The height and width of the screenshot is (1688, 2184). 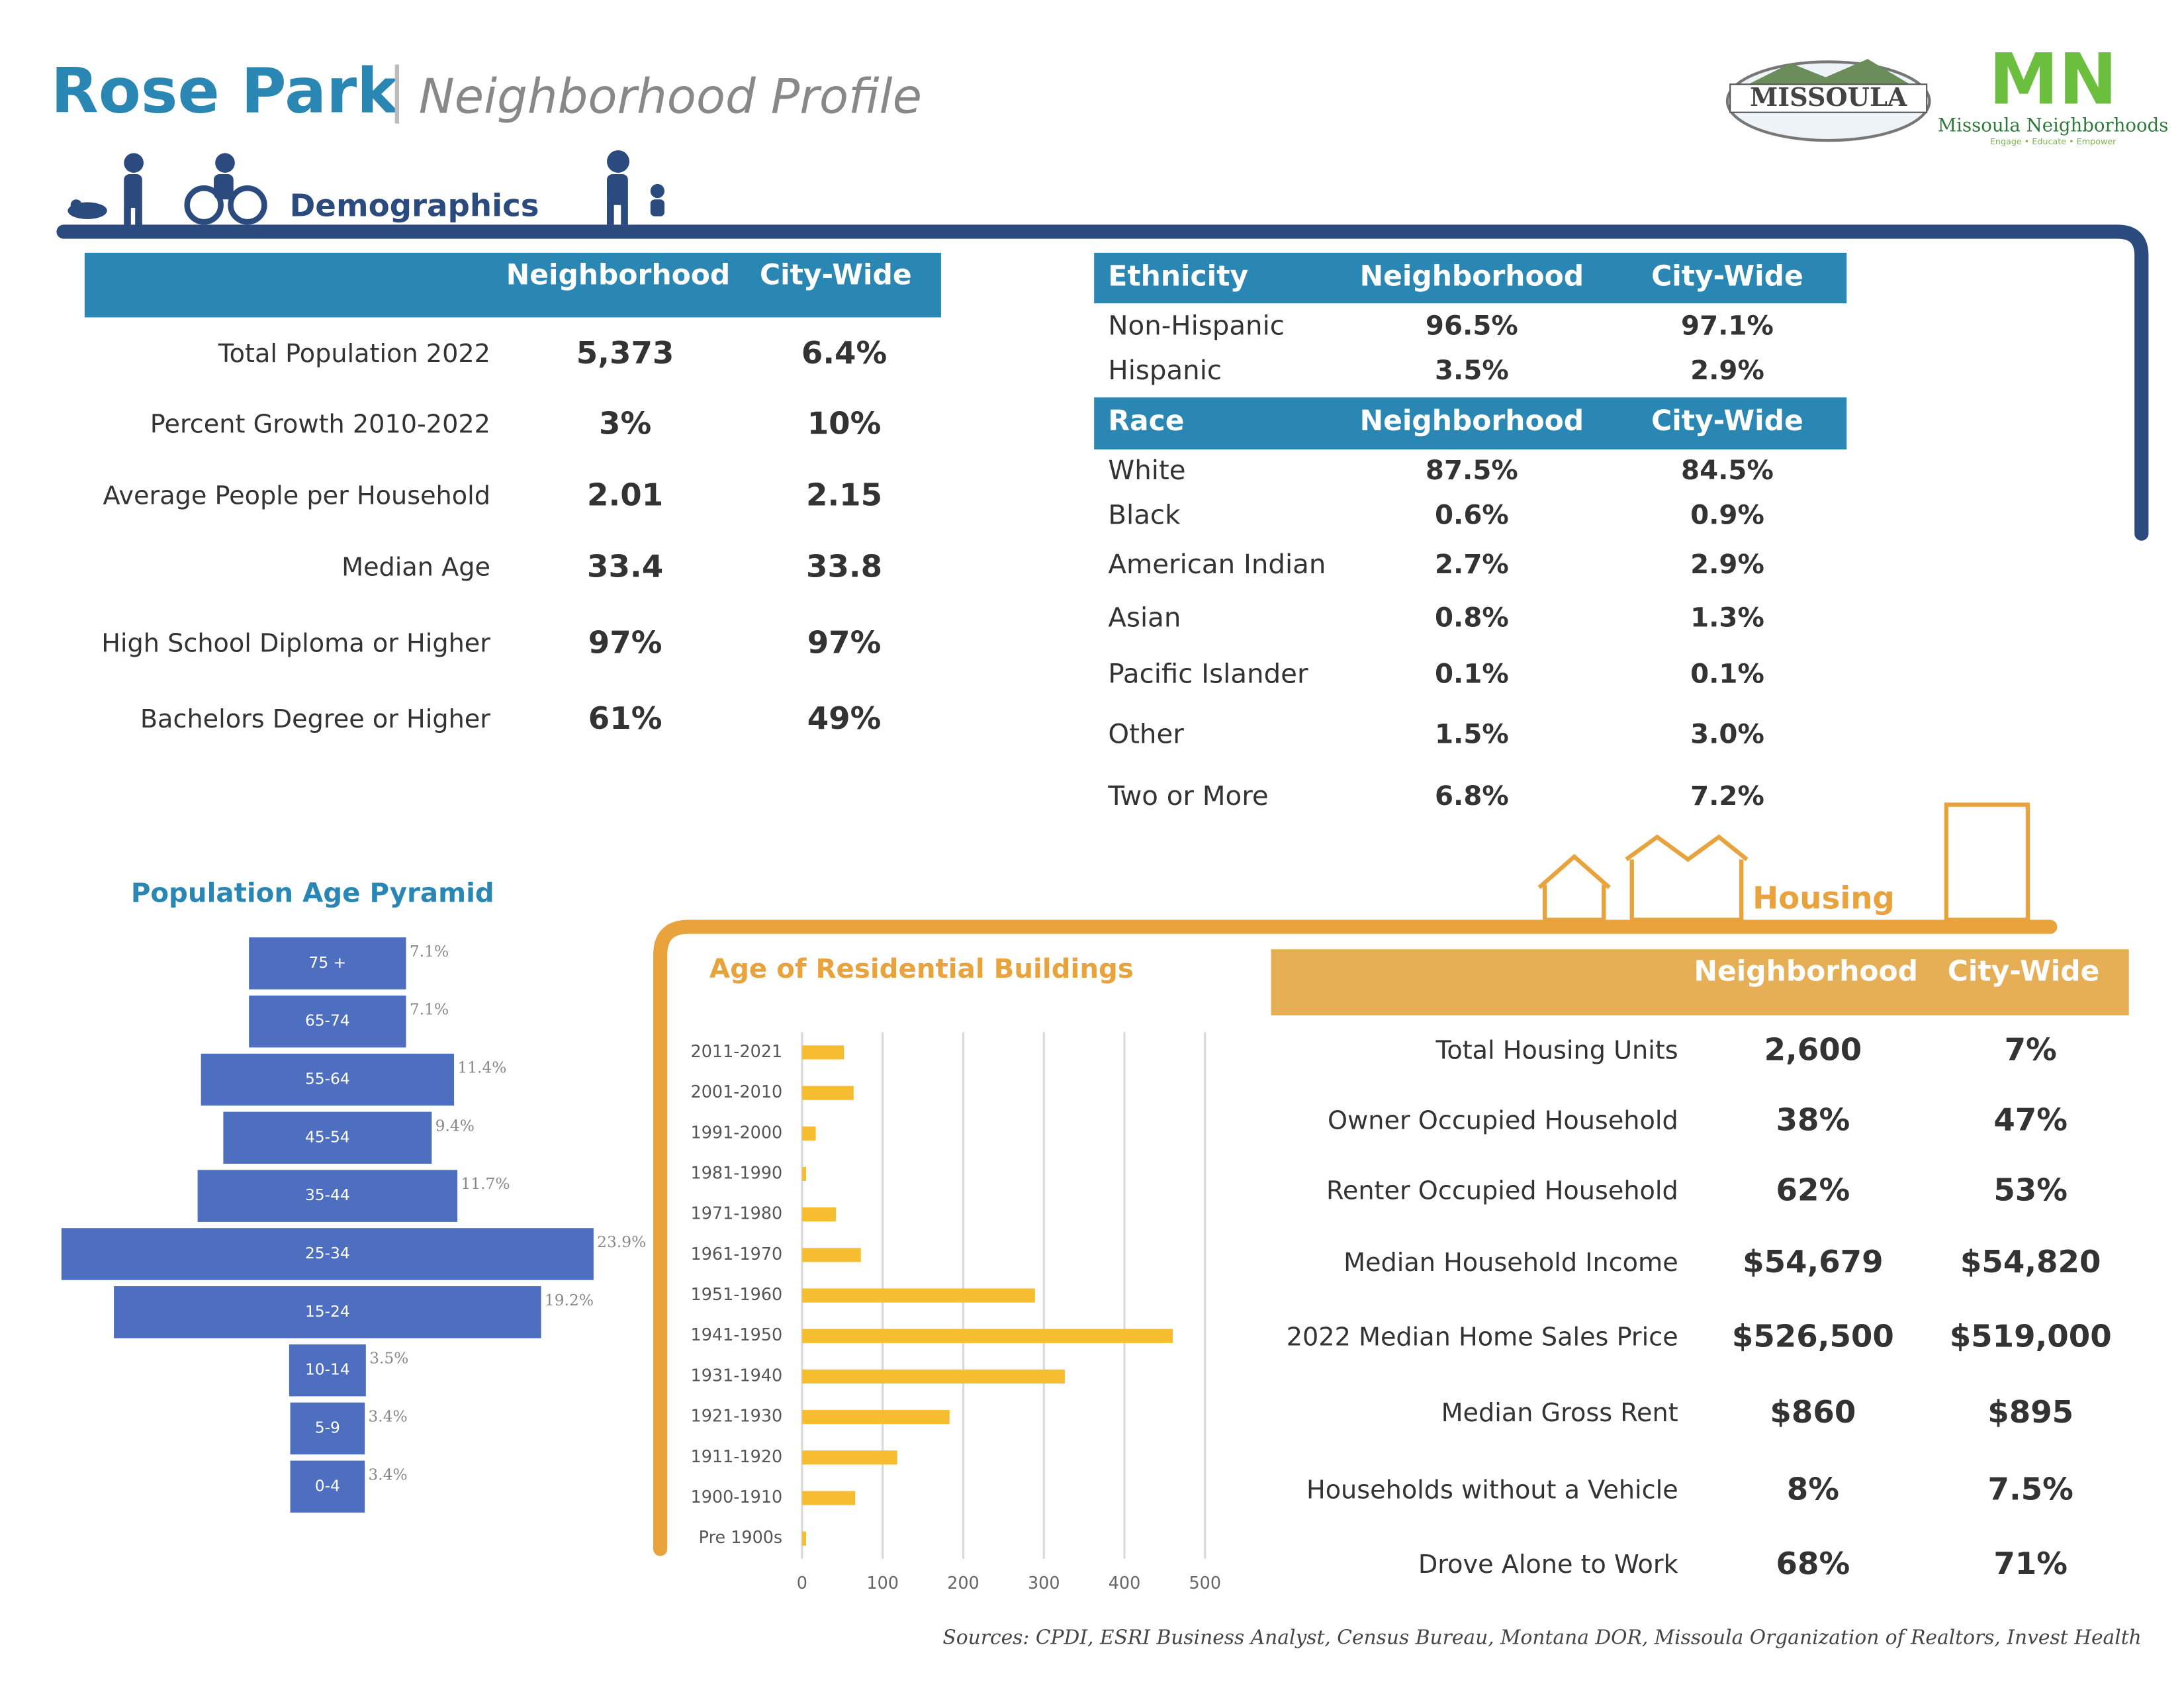 What do you see at coordinates (1217, 564) in the screenshot?
I see `row-label: American Indian` at bounding box center [1217, 564].